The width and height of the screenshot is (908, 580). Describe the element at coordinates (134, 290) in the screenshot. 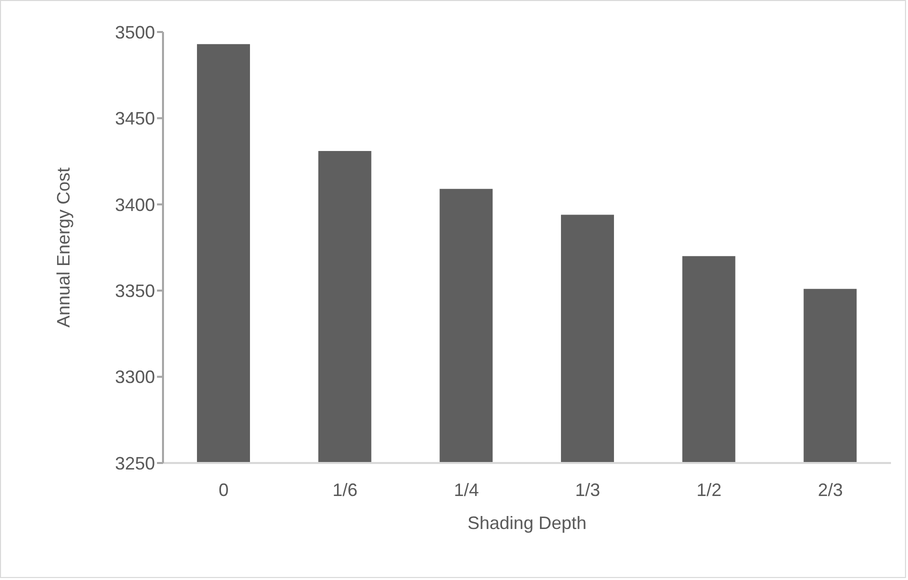

I see `y-tick-label: 3350` at that location.